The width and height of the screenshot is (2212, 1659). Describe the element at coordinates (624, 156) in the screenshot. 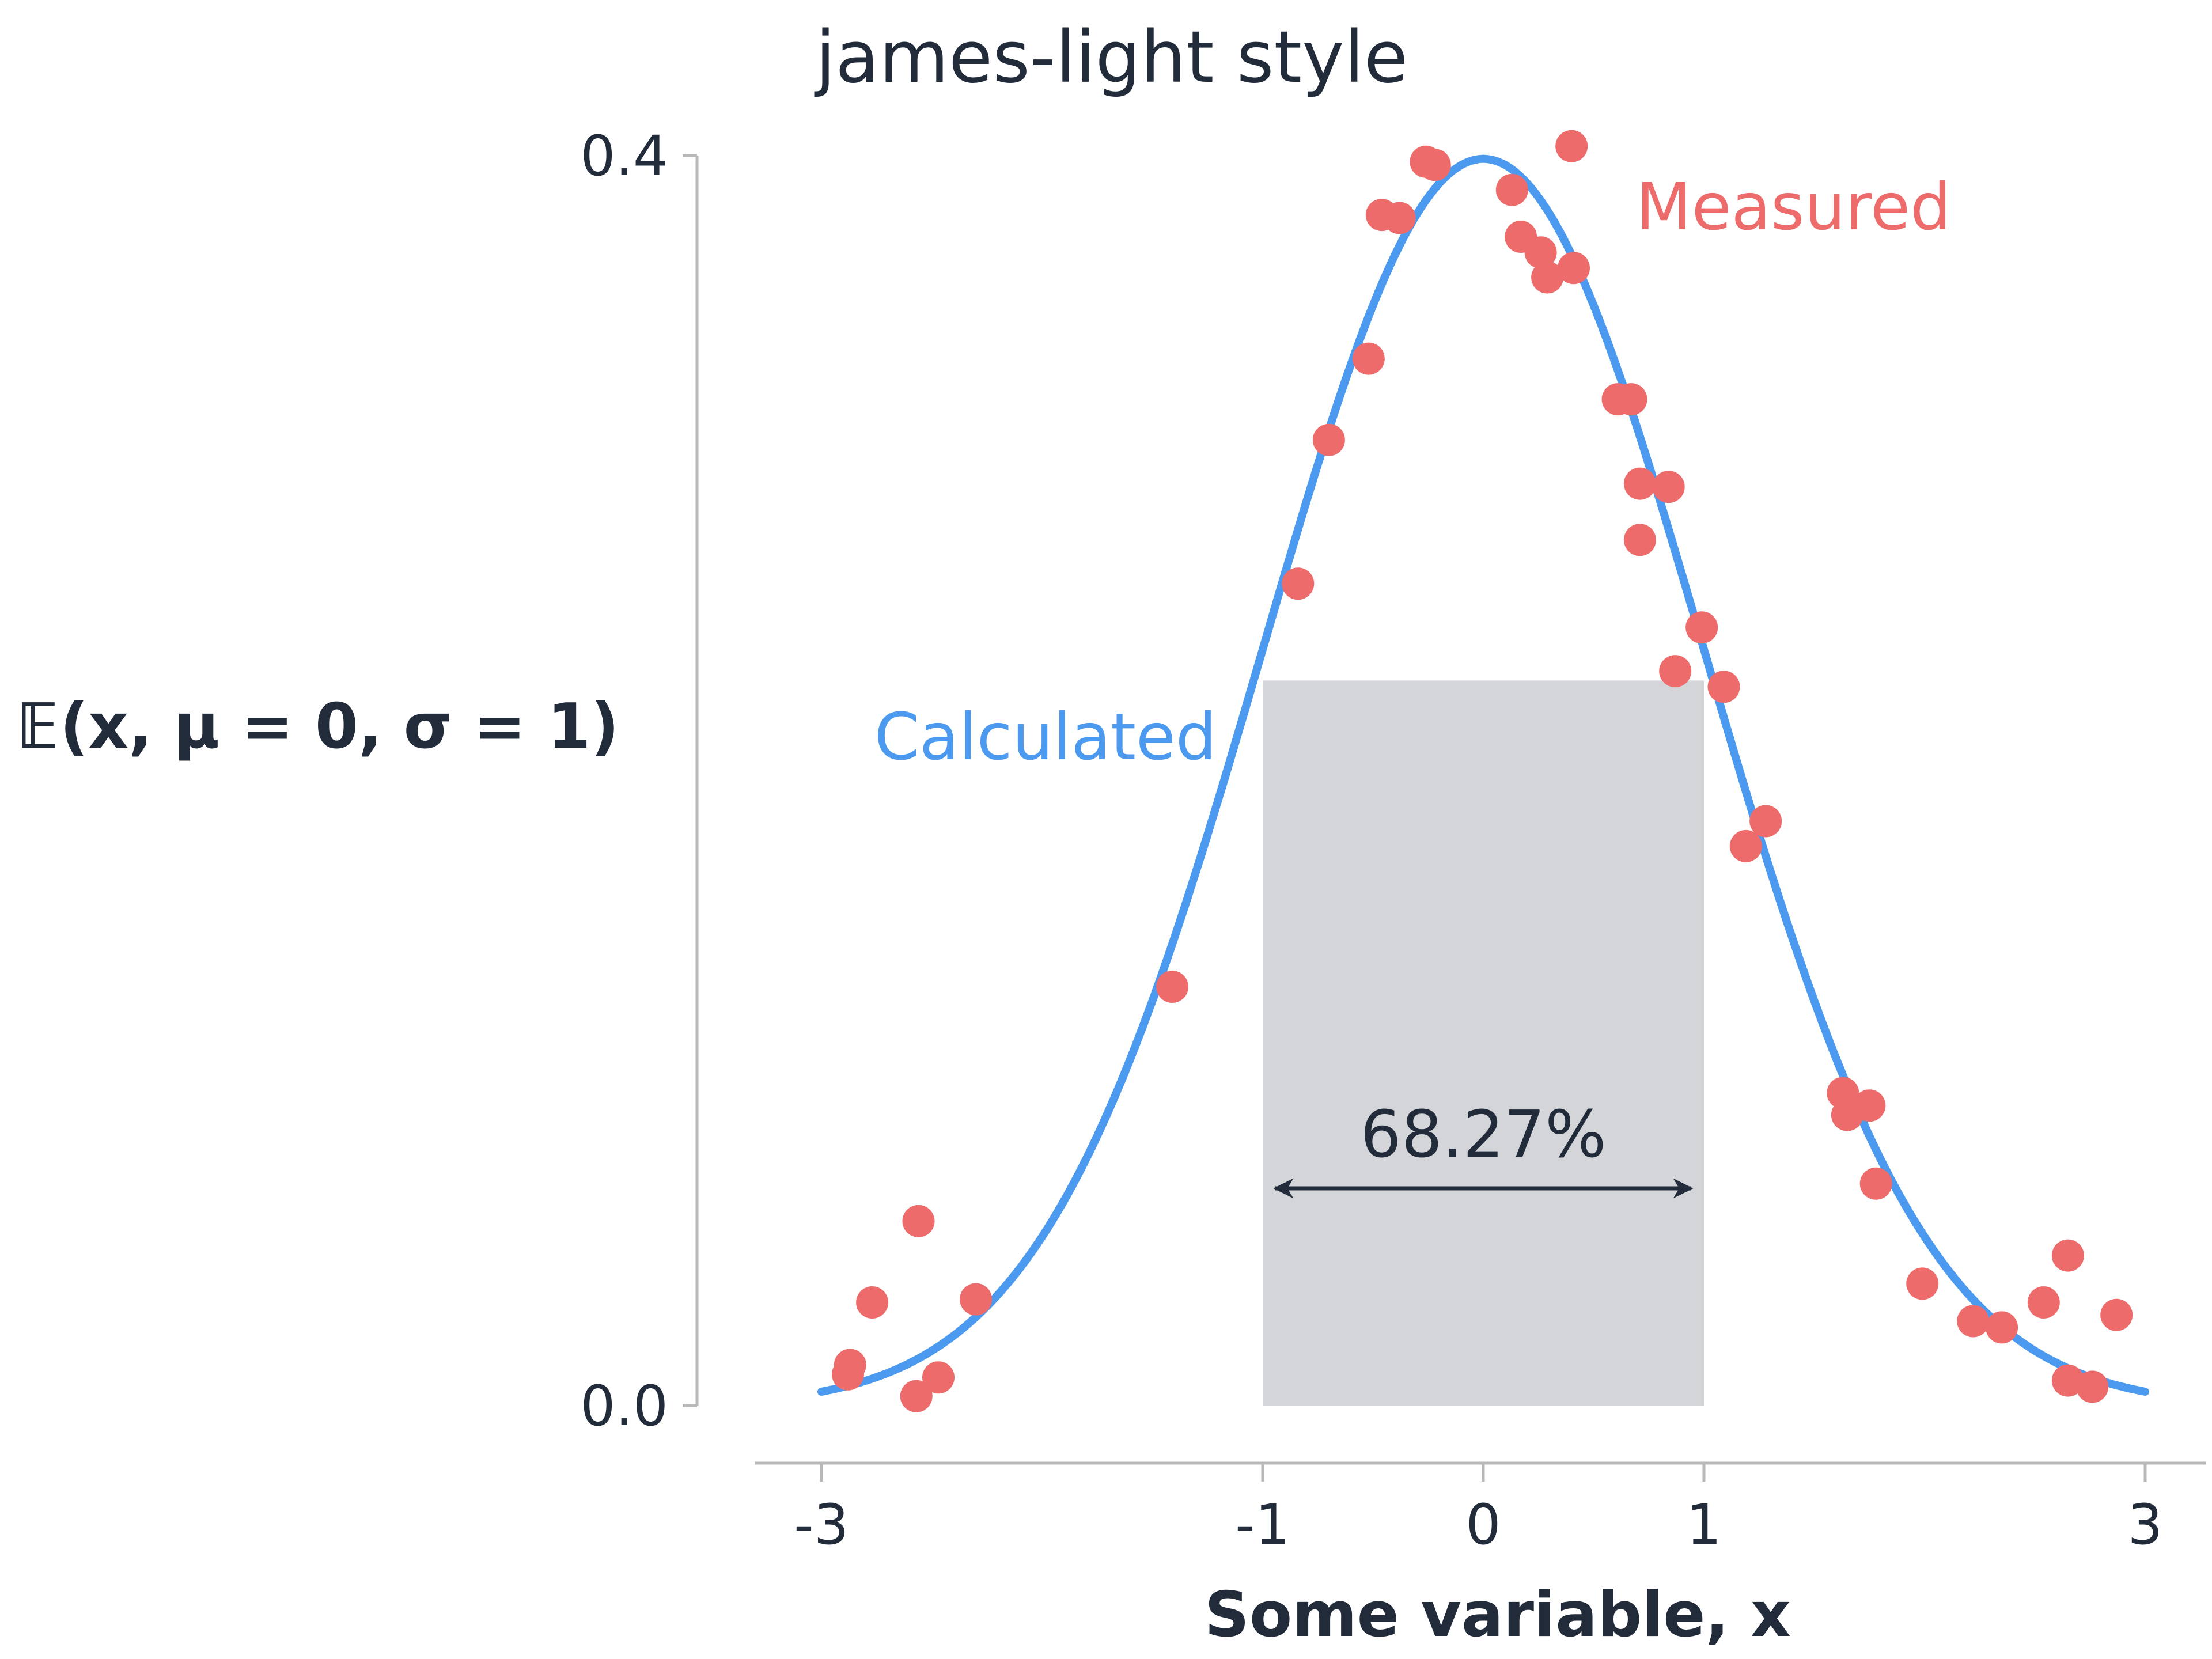

I see `y-tick-label: 0.4` at that location.